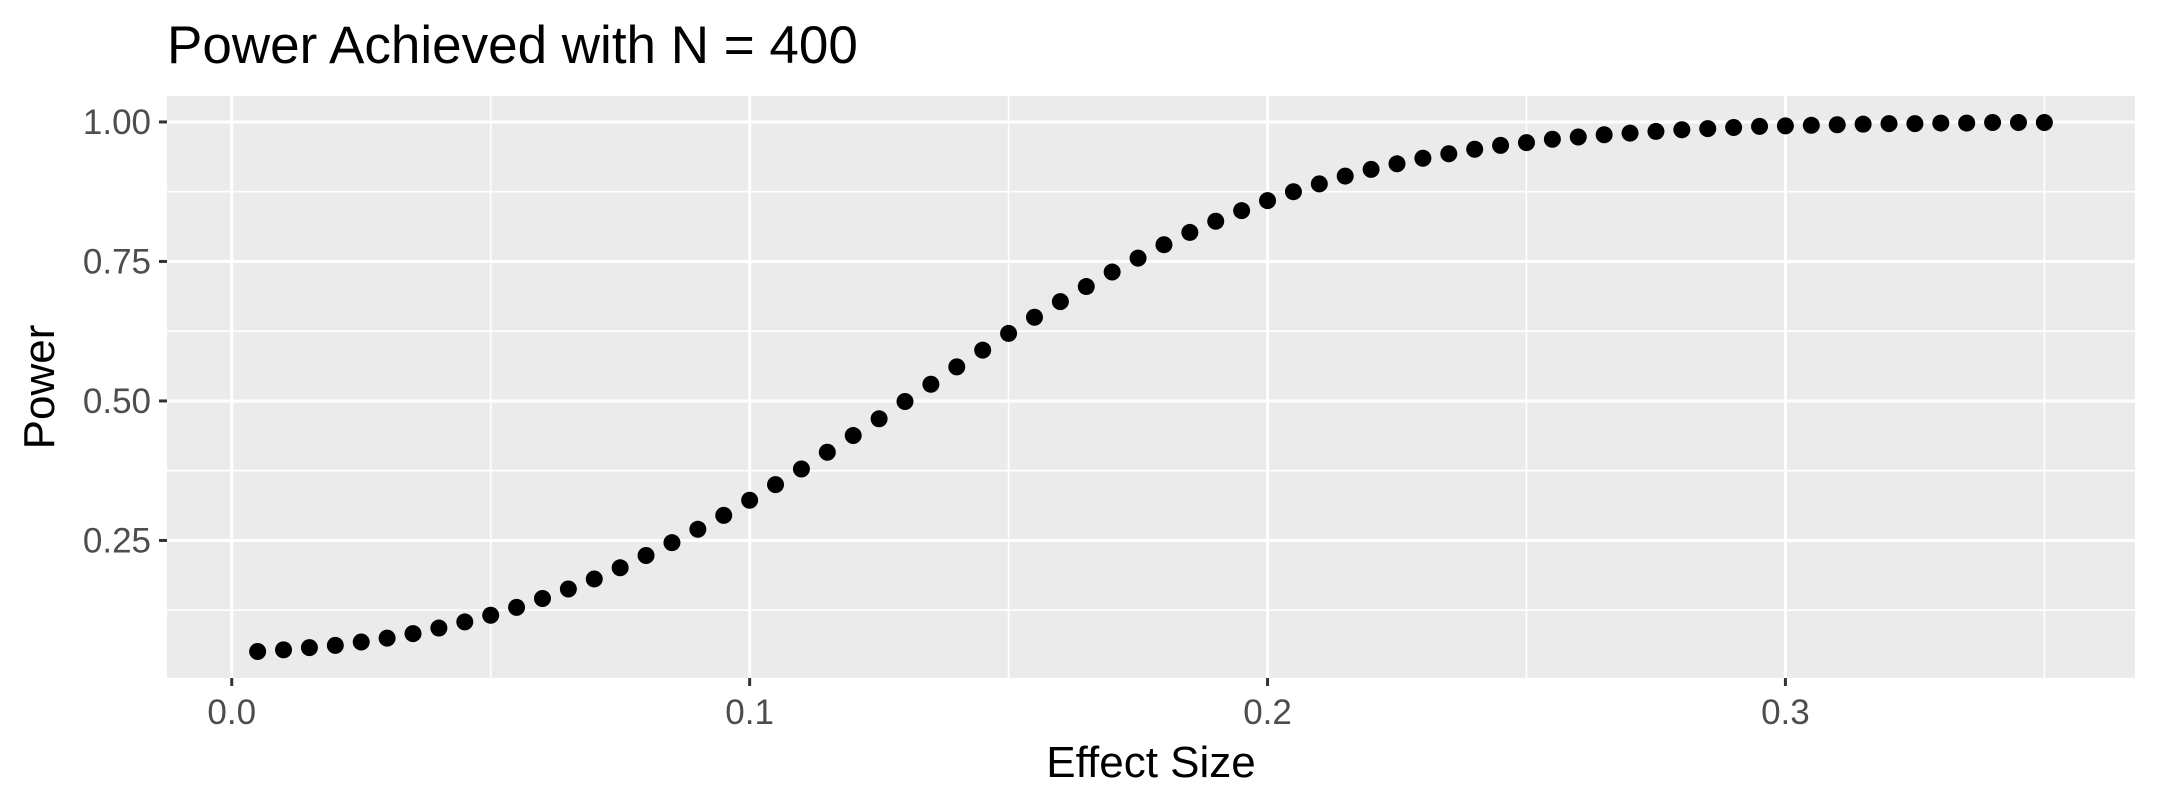 The image size is (2159, 809). Describe the element at coordinates (512, 45) in the screenshot. I see `chart-title: Power Achieved with N = 400` at that location.